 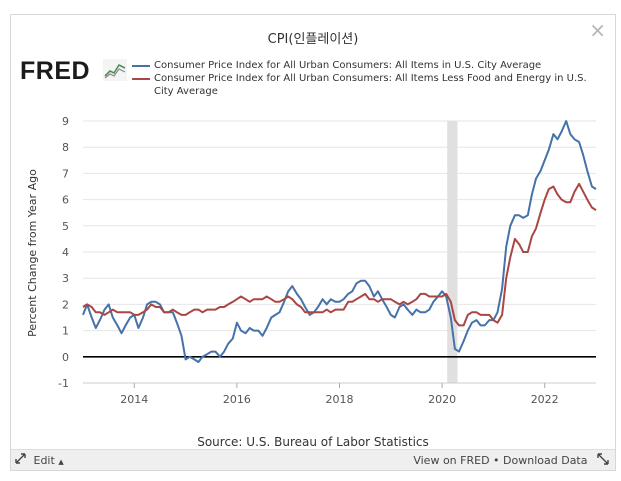 What do you see at coordinates (65, 331) in the screenshot?
I see `y-tick-label: 1` at bounding box center [65, 331].